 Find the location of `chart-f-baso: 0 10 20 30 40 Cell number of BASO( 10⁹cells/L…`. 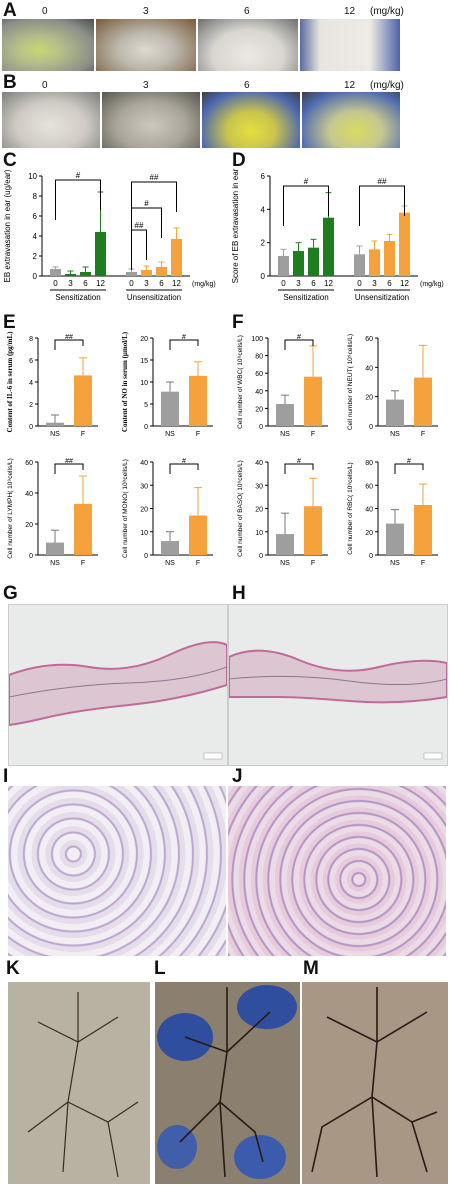

chart-f-baso: 0 10 20 30 40 Cell number of BASO( 10⁹cells/L… is located at coordinates (282, 512).